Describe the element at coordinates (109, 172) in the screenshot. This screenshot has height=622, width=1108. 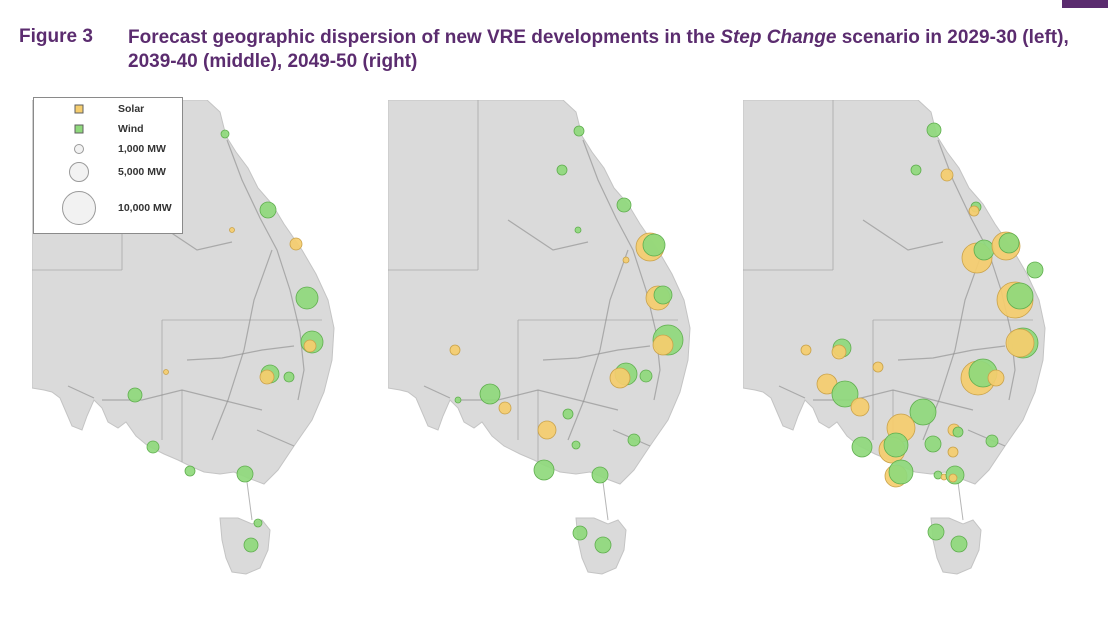
I see `legend-size-5000: 5,000 MW` at that location.